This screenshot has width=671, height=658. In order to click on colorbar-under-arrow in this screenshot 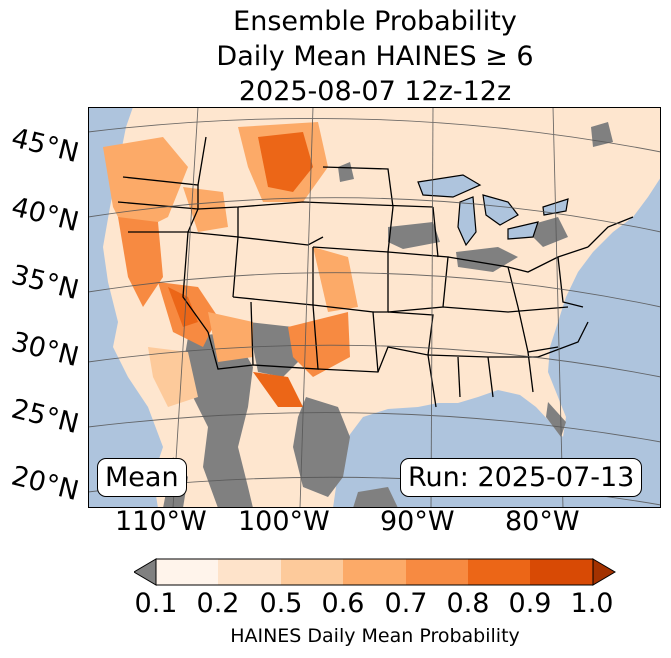, I will do `click(145, 572)`.